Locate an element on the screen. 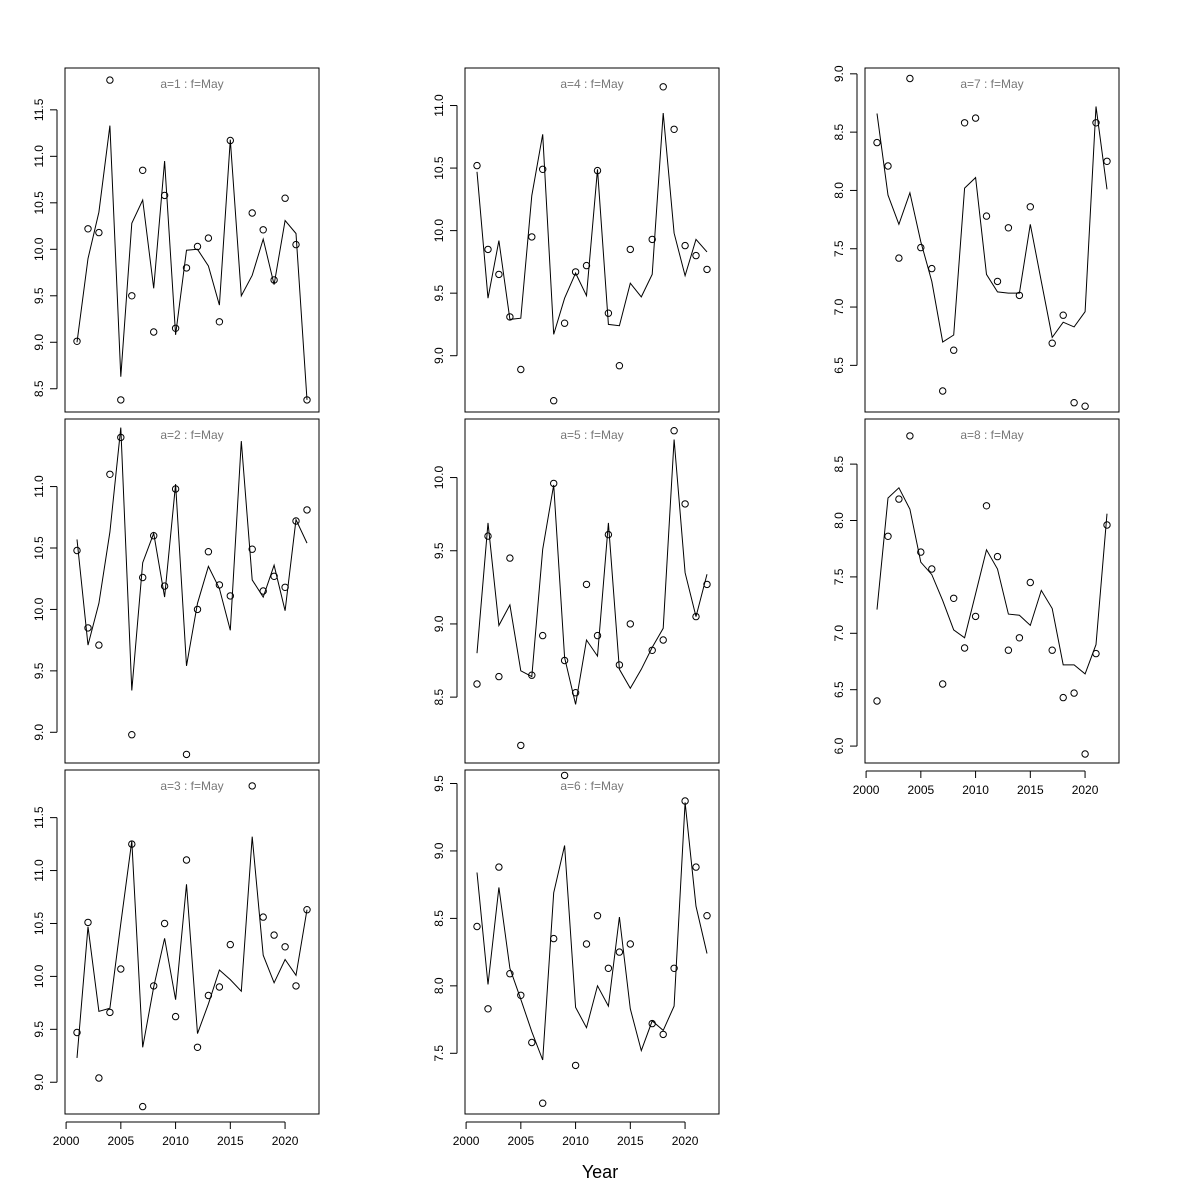 The image size is (1200, 1200). panel-a5: a=5 : f=May 8.5 9.0 9.5 10.0 is located at coordinates (576, 591).